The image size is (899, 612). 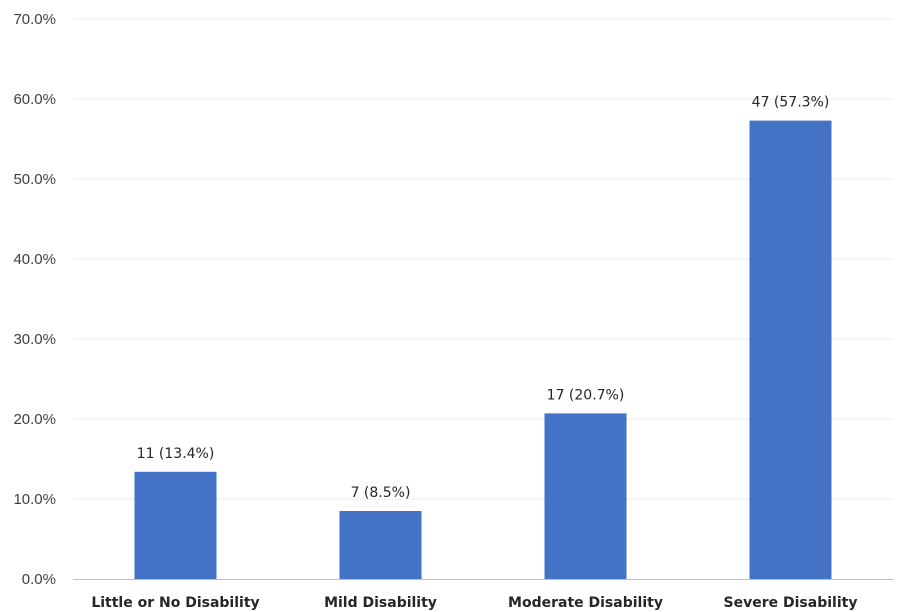 I want to click on y-tick-label: 20.0%, so click(x=34, y=419).